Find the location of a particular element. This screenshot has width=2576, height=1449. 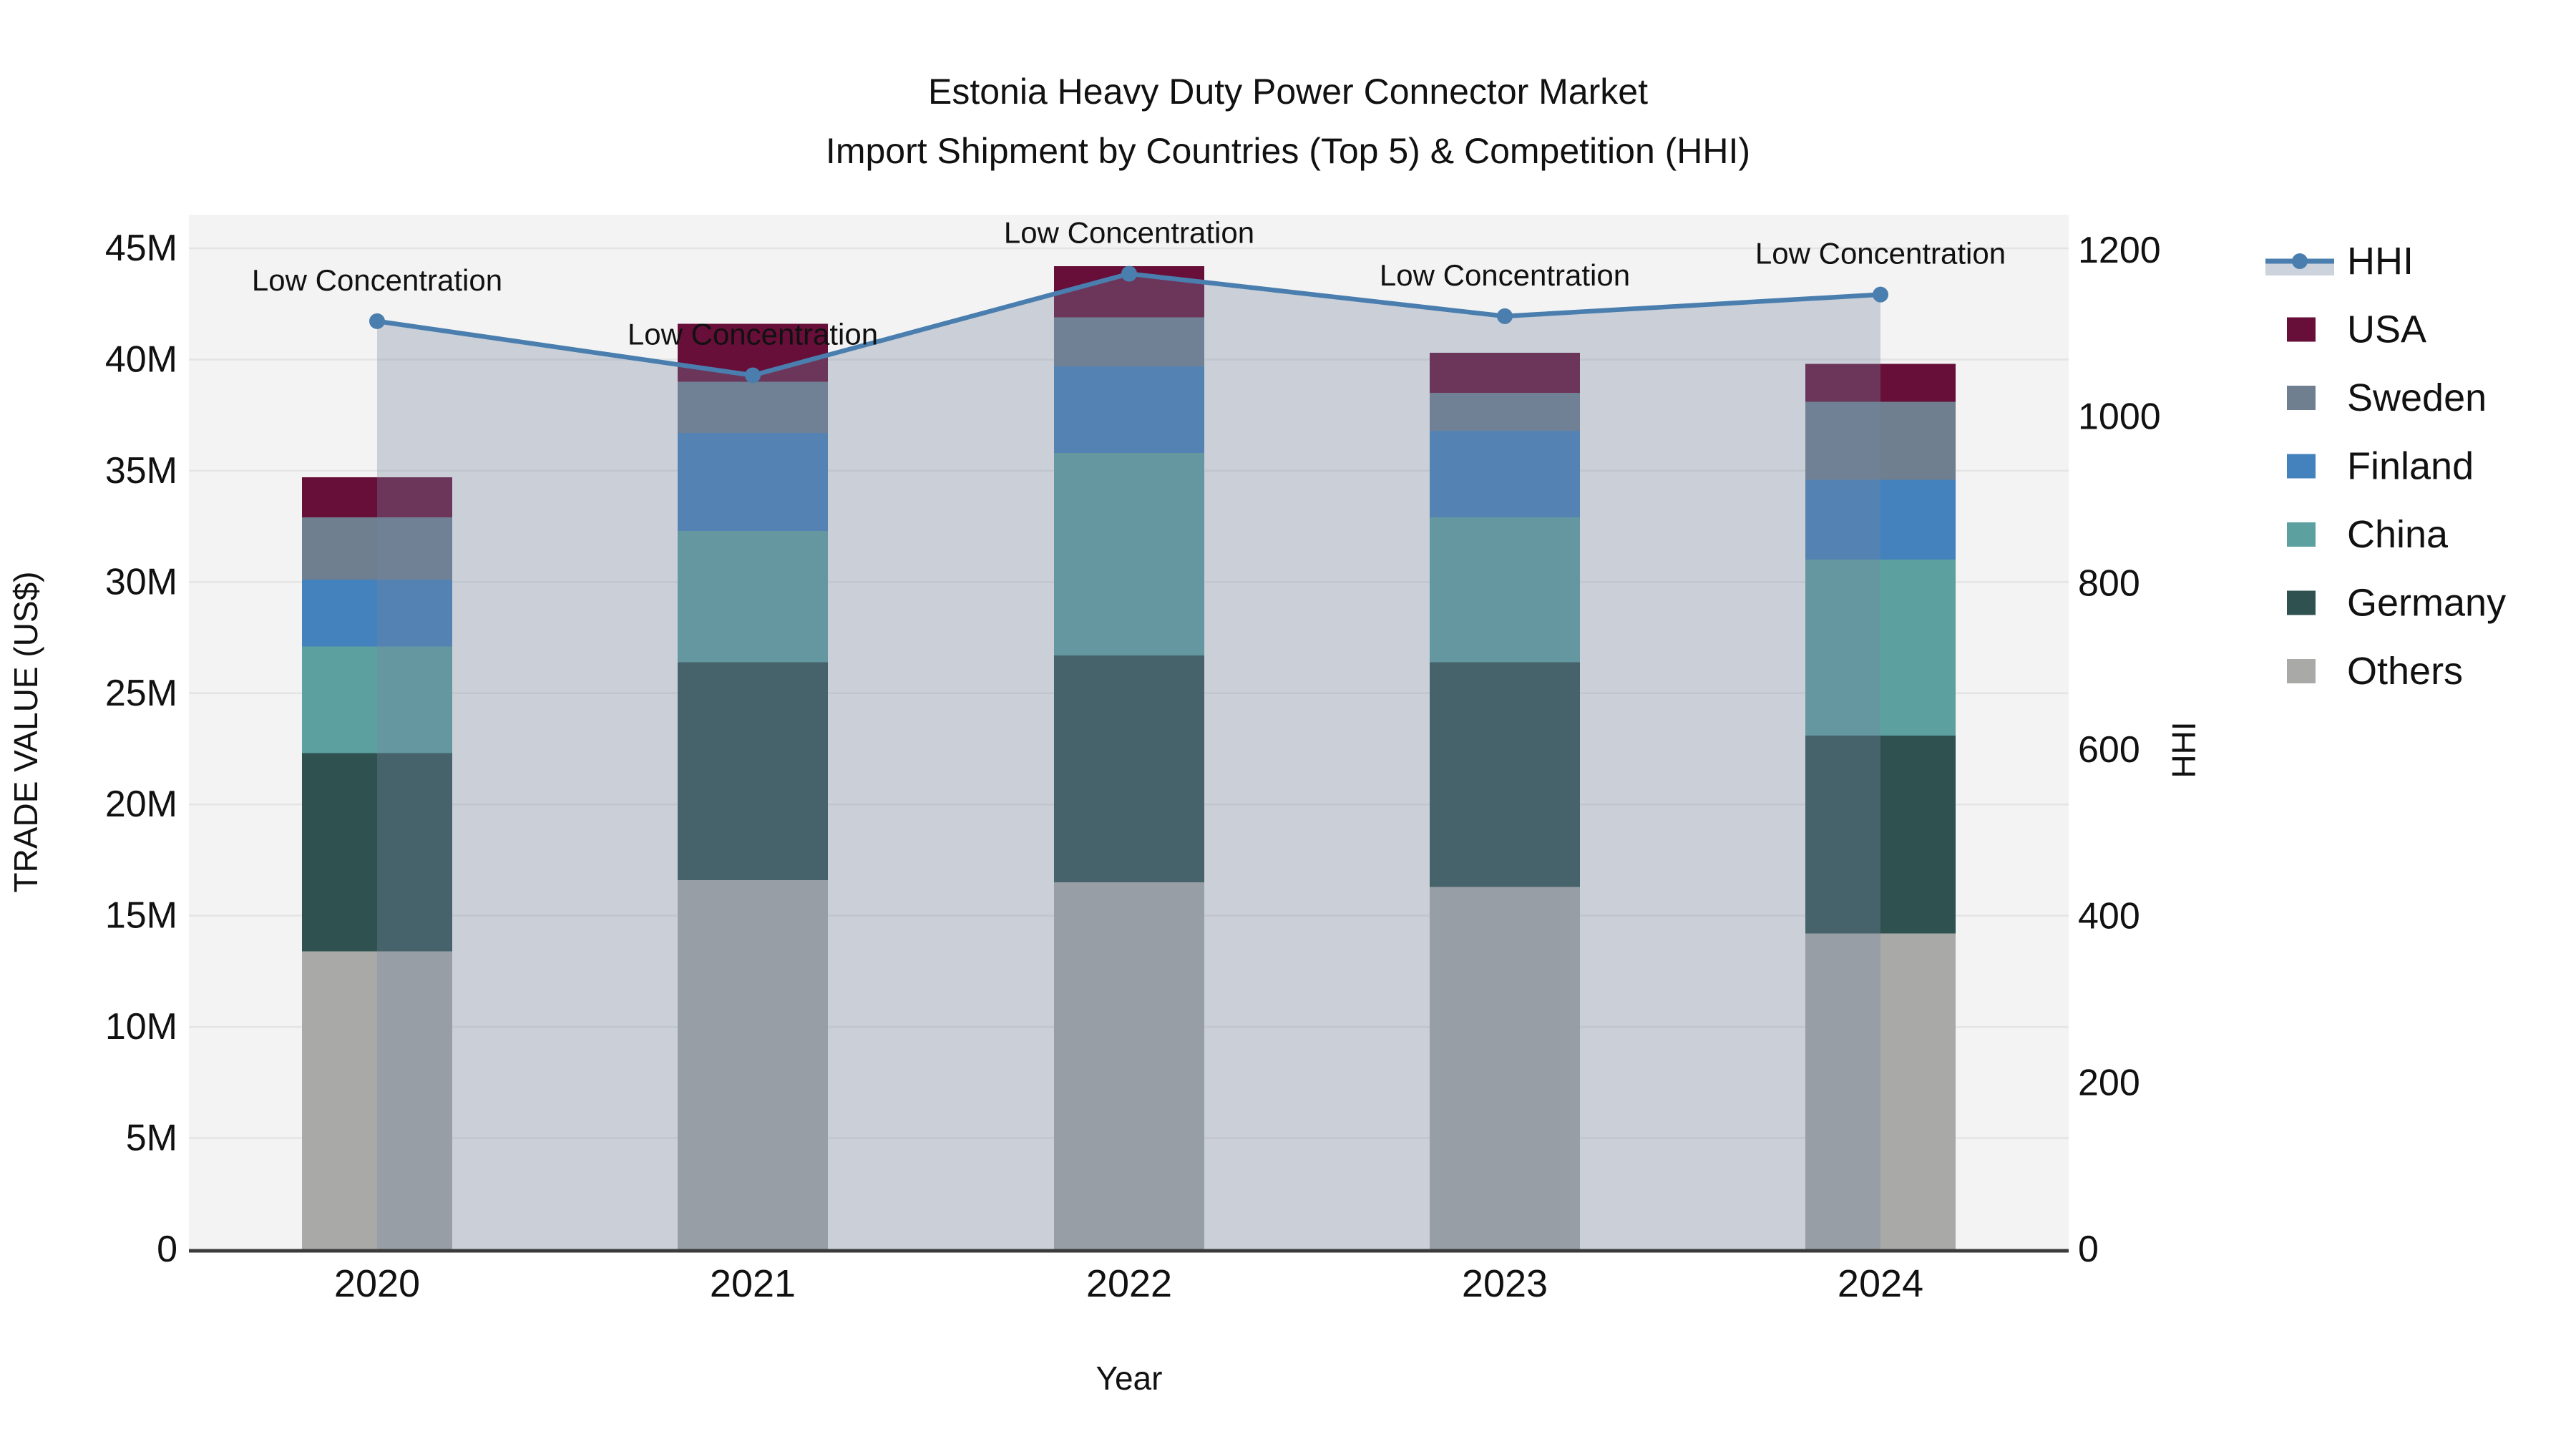

hhi-point-2022 is located at coordinates (1129, 273).